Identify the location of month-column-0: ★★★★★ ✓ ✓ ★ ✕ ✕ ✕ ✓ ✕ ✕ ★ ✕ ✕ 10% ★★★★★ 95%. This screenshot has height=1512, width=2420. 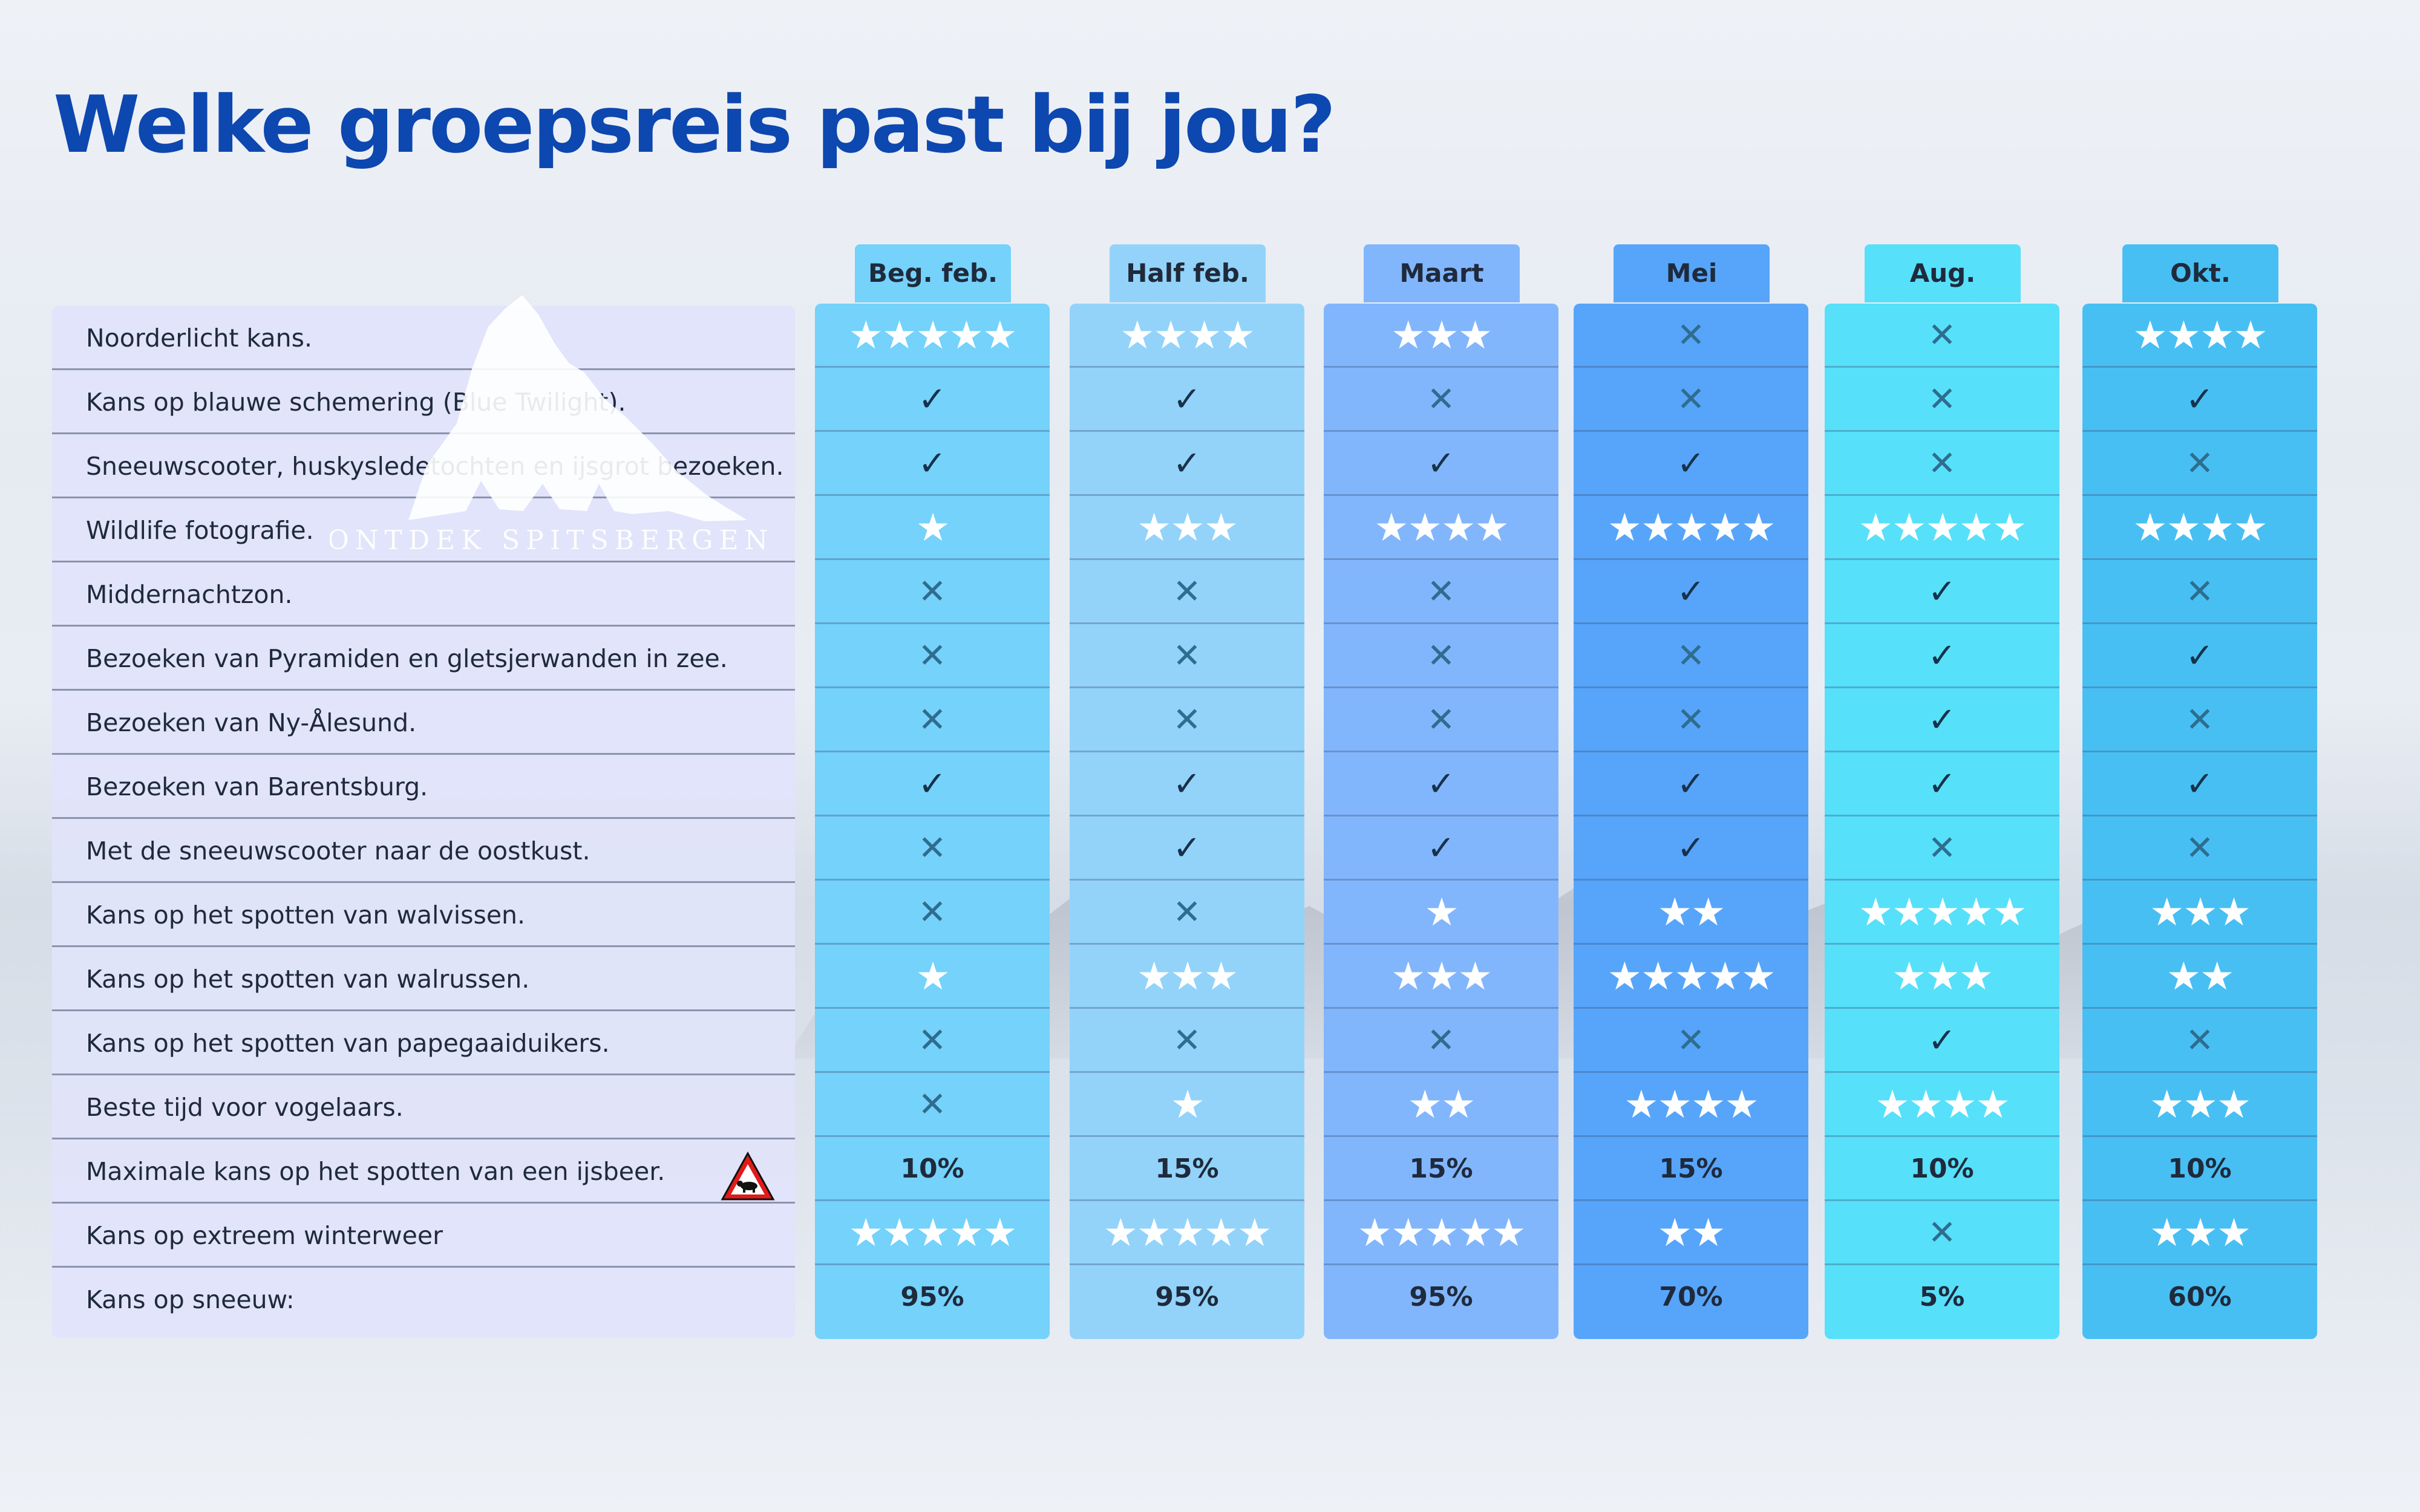
(932, 821).